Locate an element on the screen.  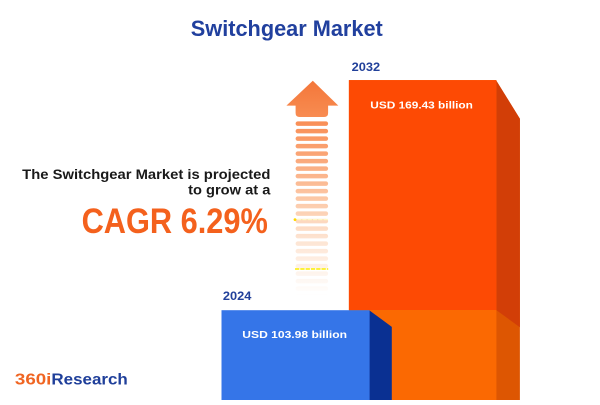
svg-text: 360i is located at coordinates (33, 379).